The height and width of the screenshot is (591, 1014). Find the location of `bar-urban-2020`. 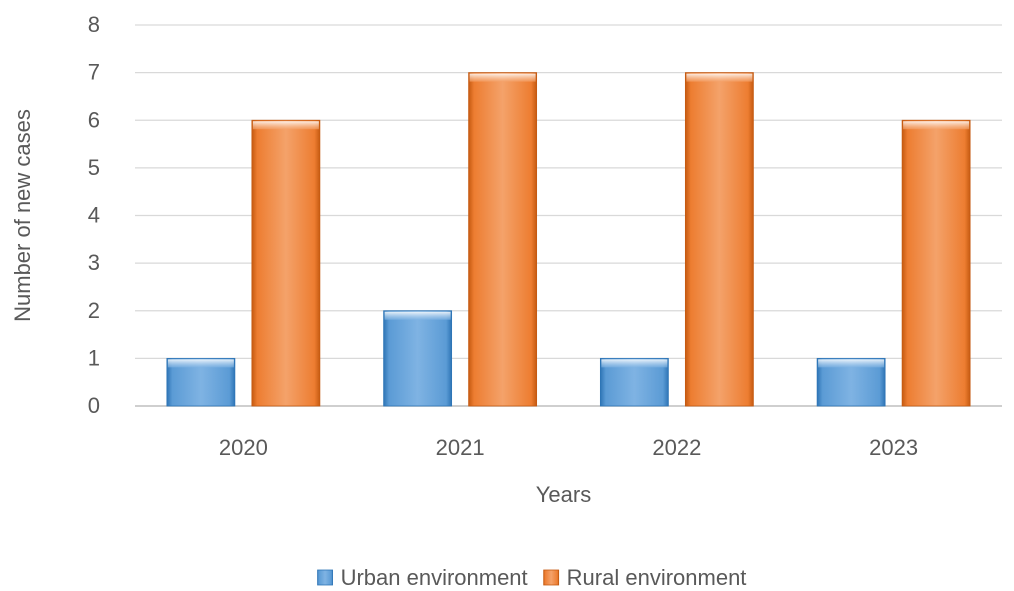

bar-urban-2020 is located at coordinates (201, 382).